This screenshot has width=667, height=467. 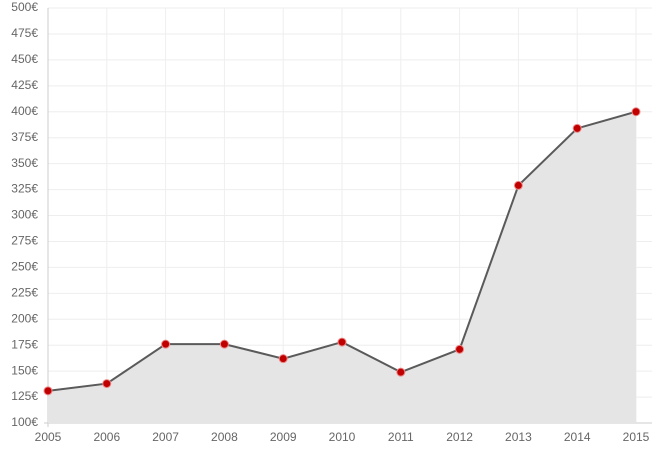 What do you see at coordinates (224, 437) in the screenshot?
I see `x-tick-label: 2008` at bounding box center [224, 437].